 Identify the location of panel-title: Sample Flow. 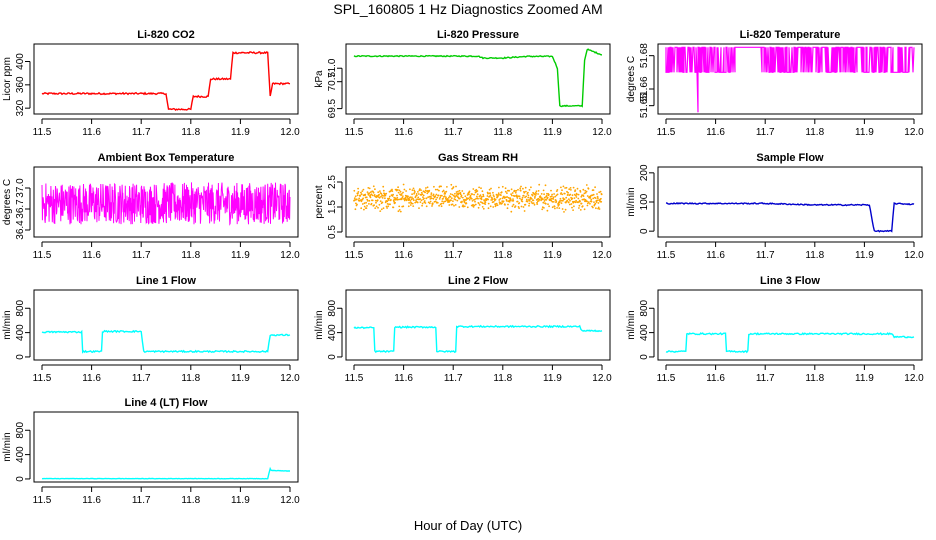
(790, 158).